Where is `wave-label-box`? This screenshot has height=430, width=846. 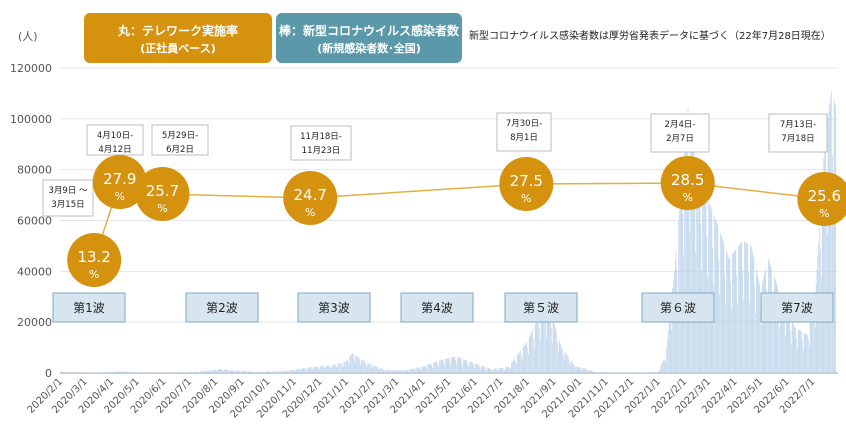 wave-label-box is located at coordinates (89, 307).